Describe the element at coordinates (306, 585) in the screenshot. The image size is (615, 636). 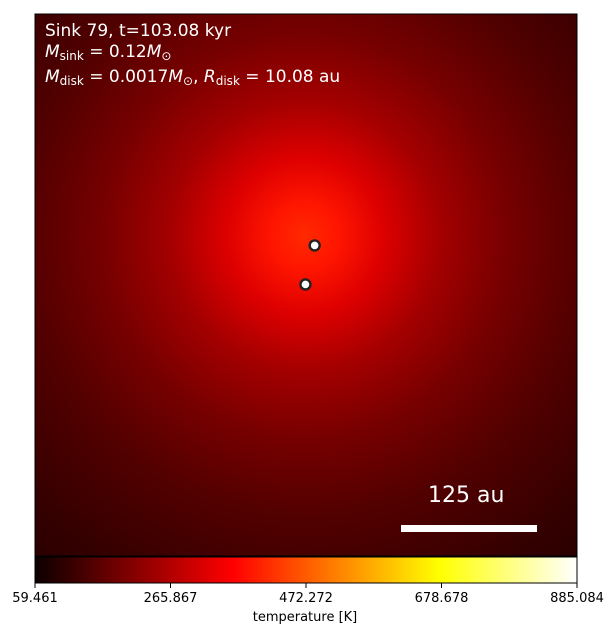
I see `colorbar-ticks` at that location.